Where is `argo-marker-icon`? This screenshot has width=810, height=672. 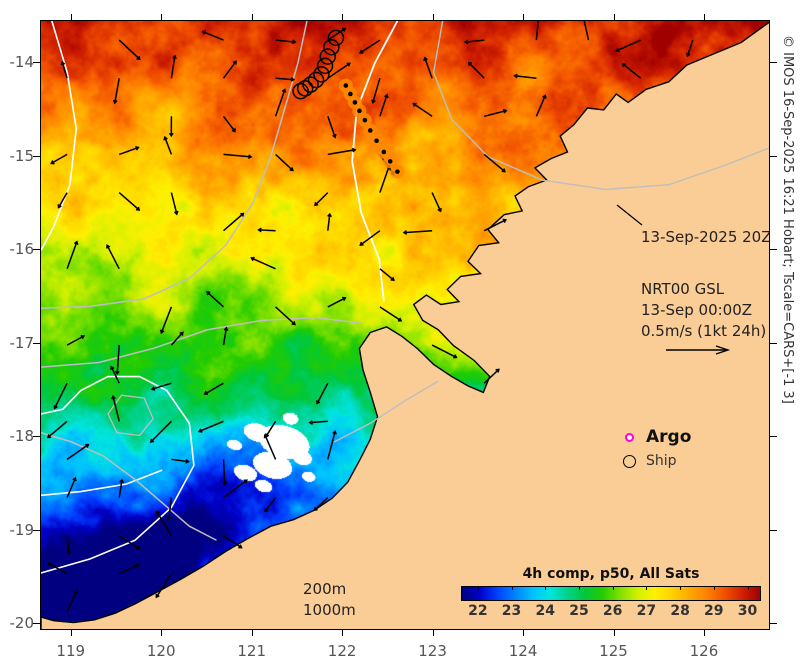 argo-marker-icon is located at coordinates (629, 437).